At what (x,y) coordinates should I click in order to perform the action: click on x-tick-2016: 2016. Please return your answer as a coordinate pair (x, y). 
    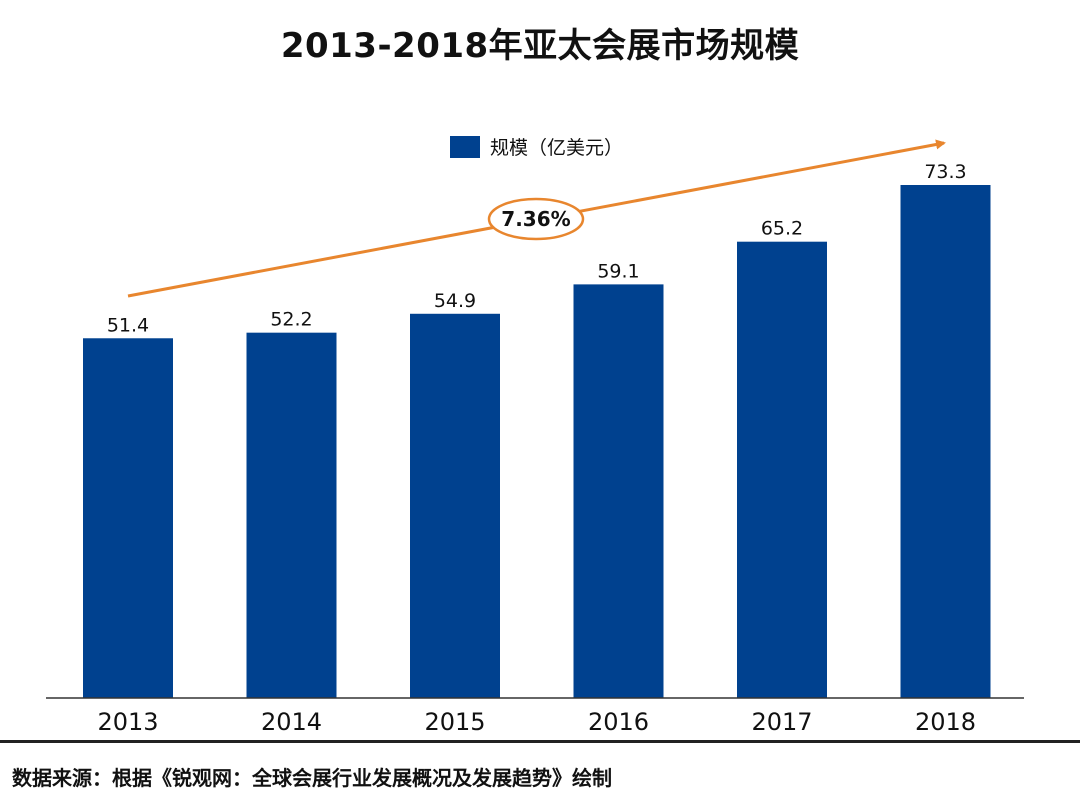
    Looking at the image, I should click on (618, 722).